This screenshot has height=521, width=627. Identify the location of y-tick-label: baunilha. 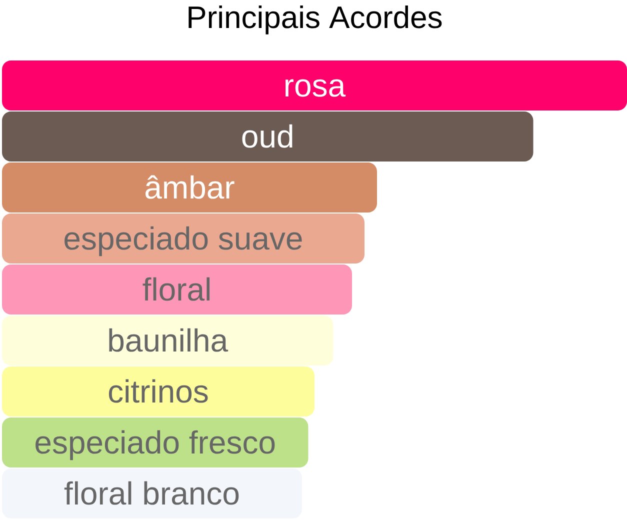
(168, 340).